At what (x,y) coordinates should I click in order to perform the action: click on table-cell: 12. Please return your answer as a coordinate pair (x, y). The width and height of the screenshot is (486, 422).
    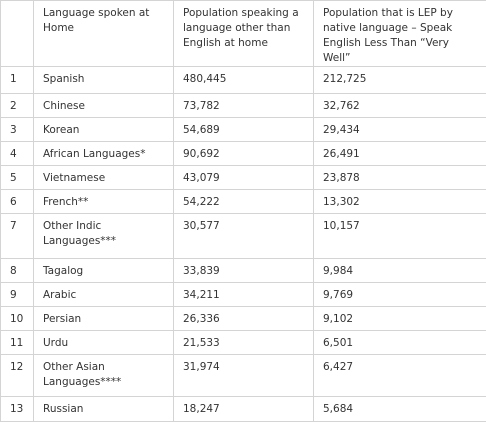
    Looking at the image, I should click on (17, 376).